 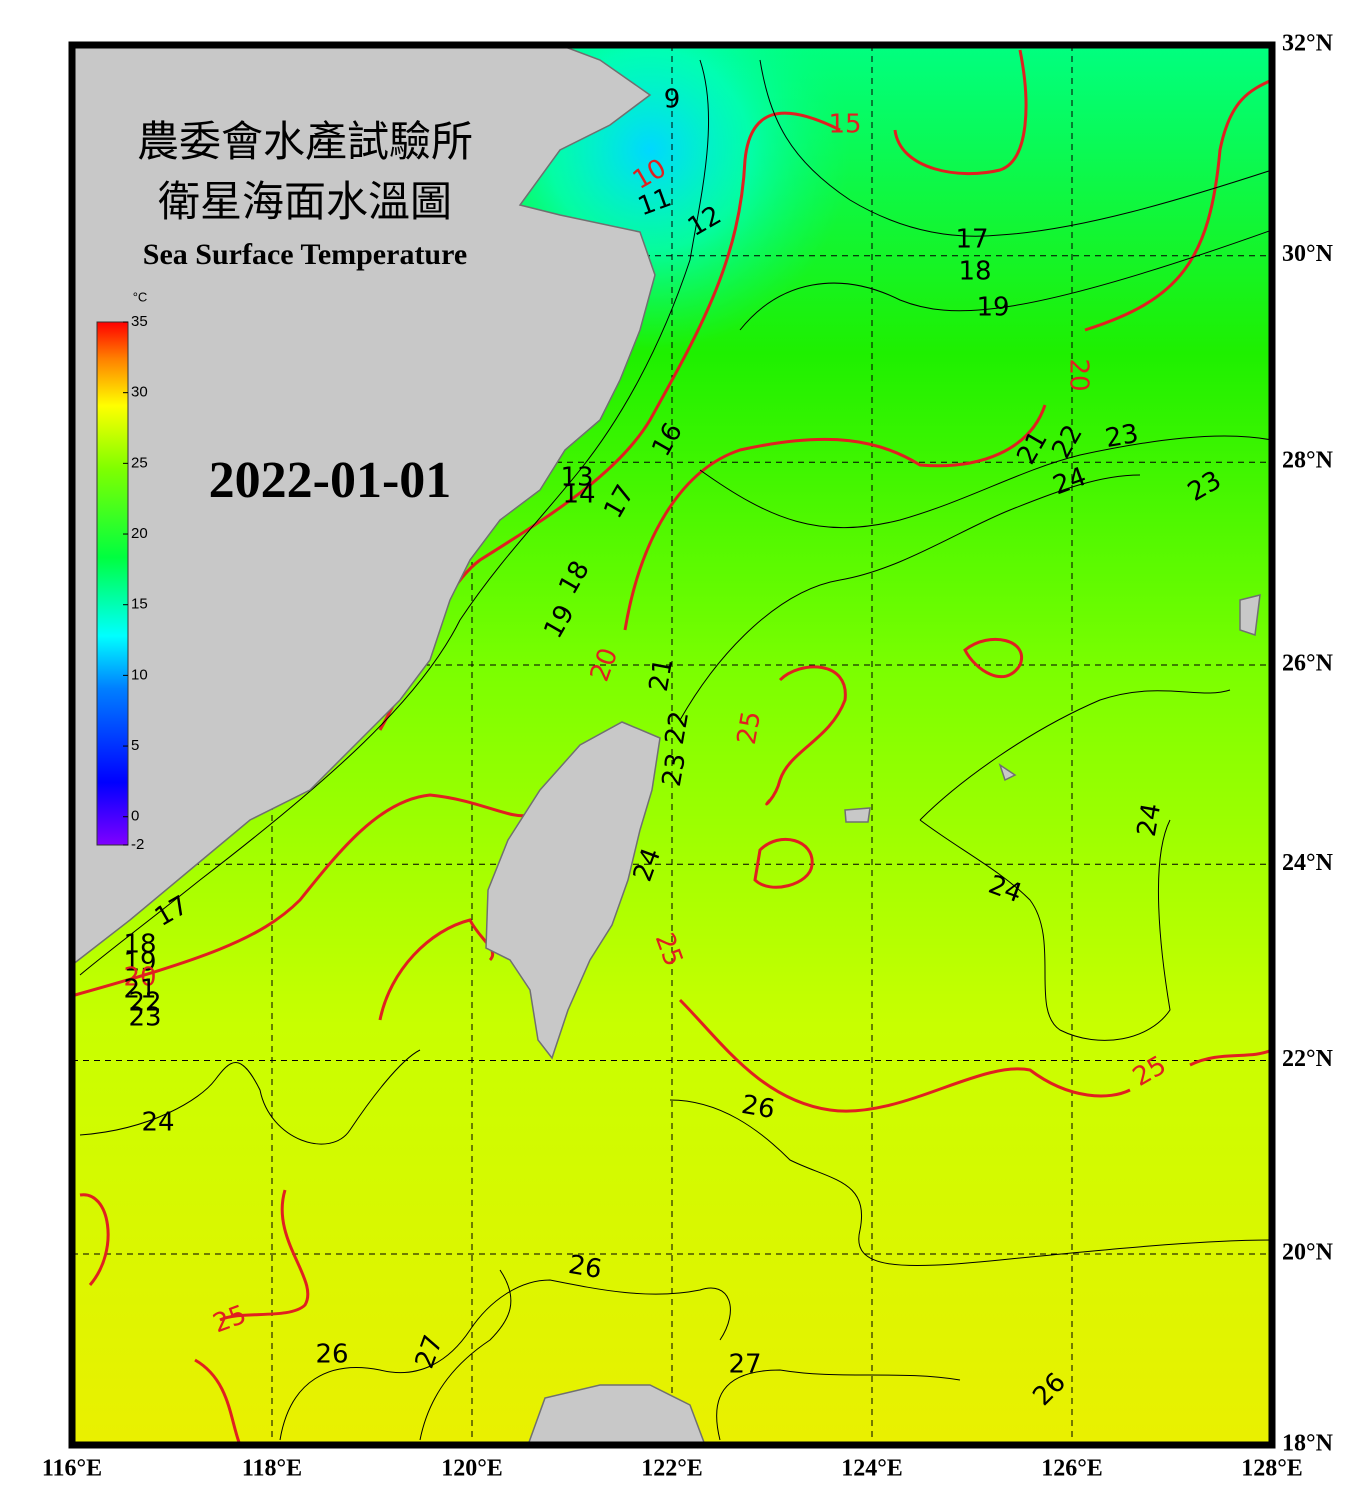 I want to click on colorbar-tick-label: 0, so click(x=135, y=816).